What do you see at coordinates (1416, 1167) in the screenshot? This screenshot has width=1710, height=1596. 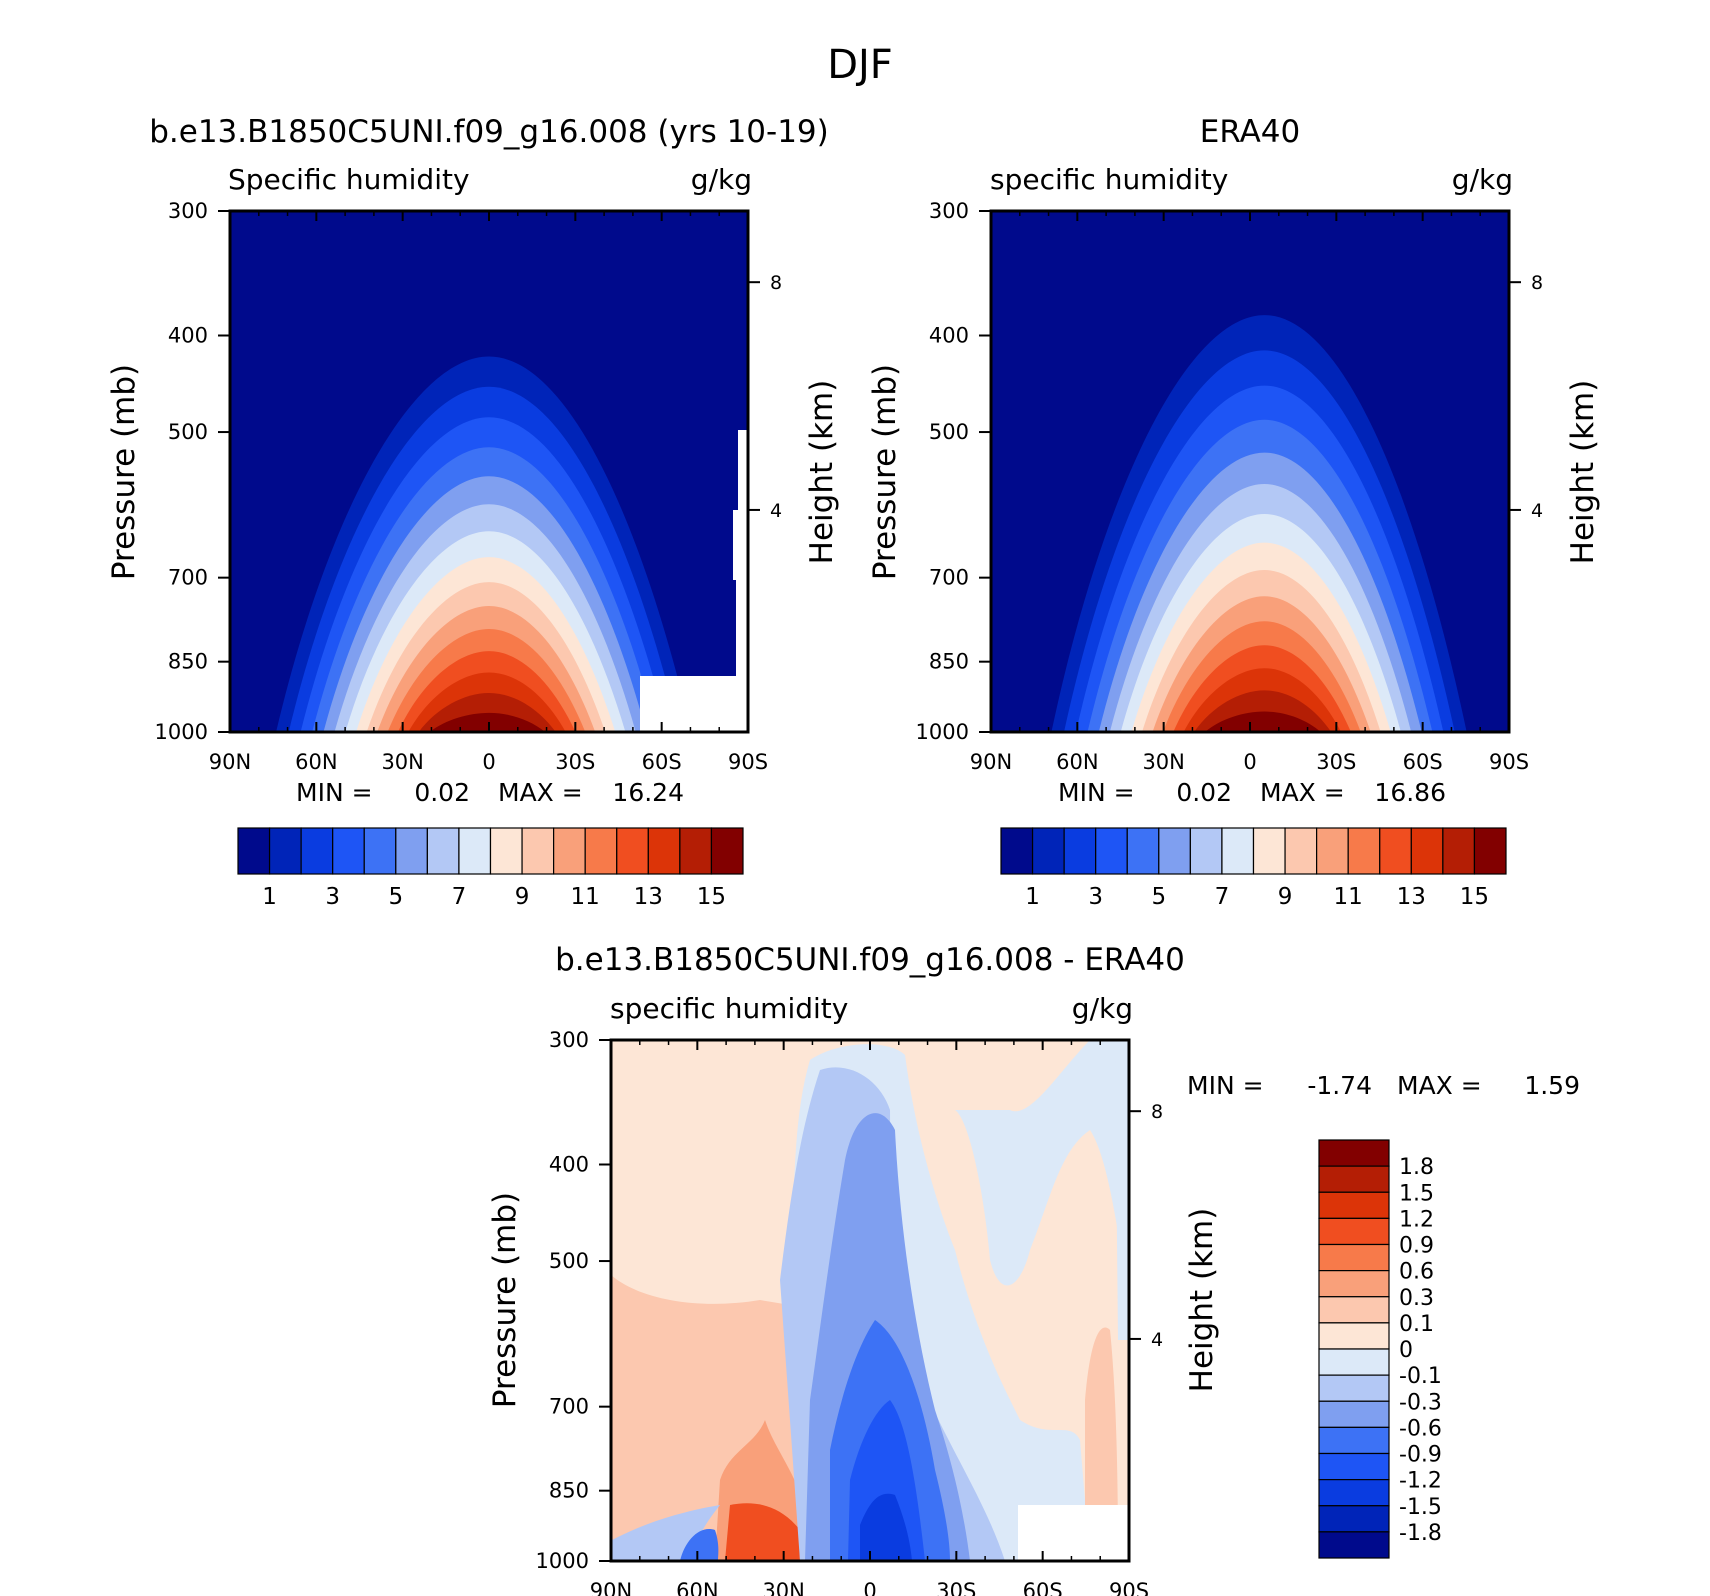 I see `colorbar-label: 1.8` at bounding box center [1416, 1167].